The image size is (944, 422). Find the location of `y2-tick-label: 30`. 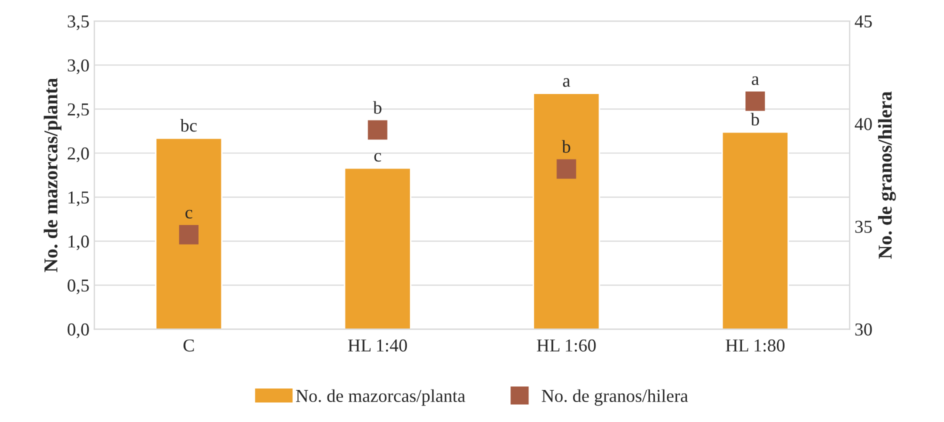

y2-tick-label: 30 is located at coordinates (863, 329).